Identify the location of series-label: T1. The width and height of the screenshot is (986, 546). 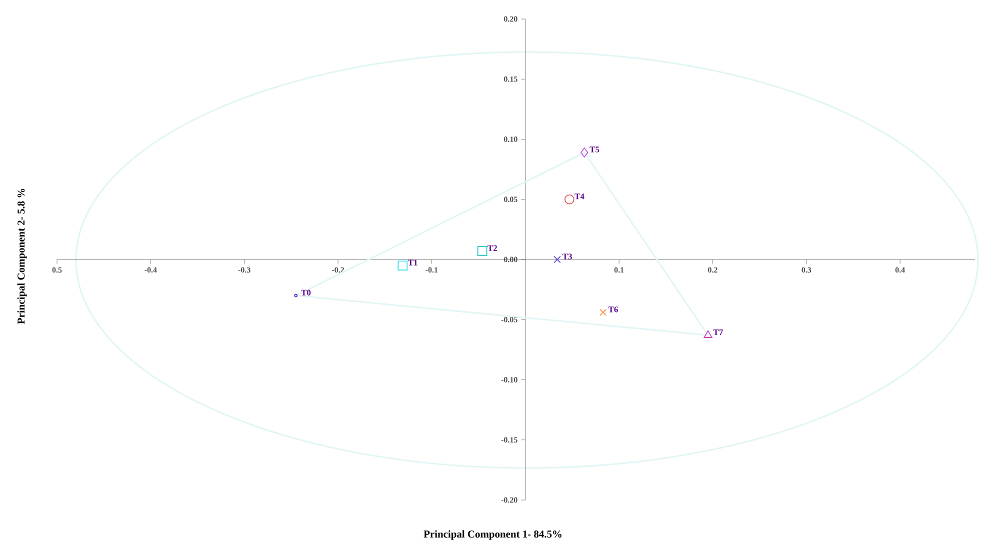
(413, 263).